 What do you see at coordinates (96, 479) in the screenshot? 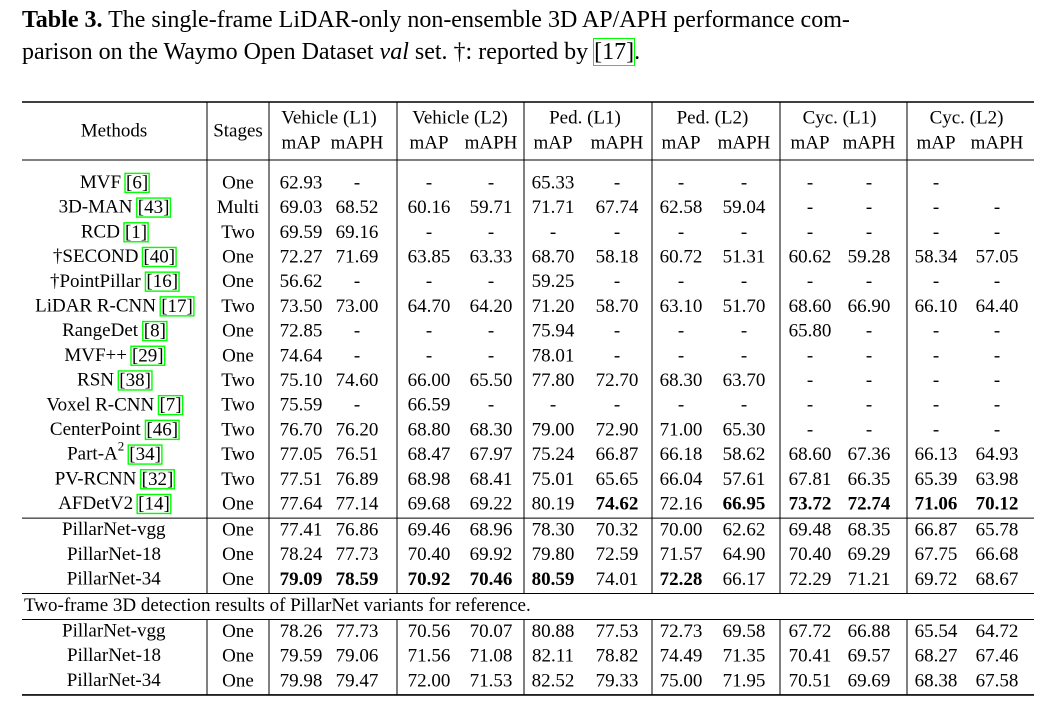
I see `method-name: PV-RCNN` at bounding box center [96, 479].